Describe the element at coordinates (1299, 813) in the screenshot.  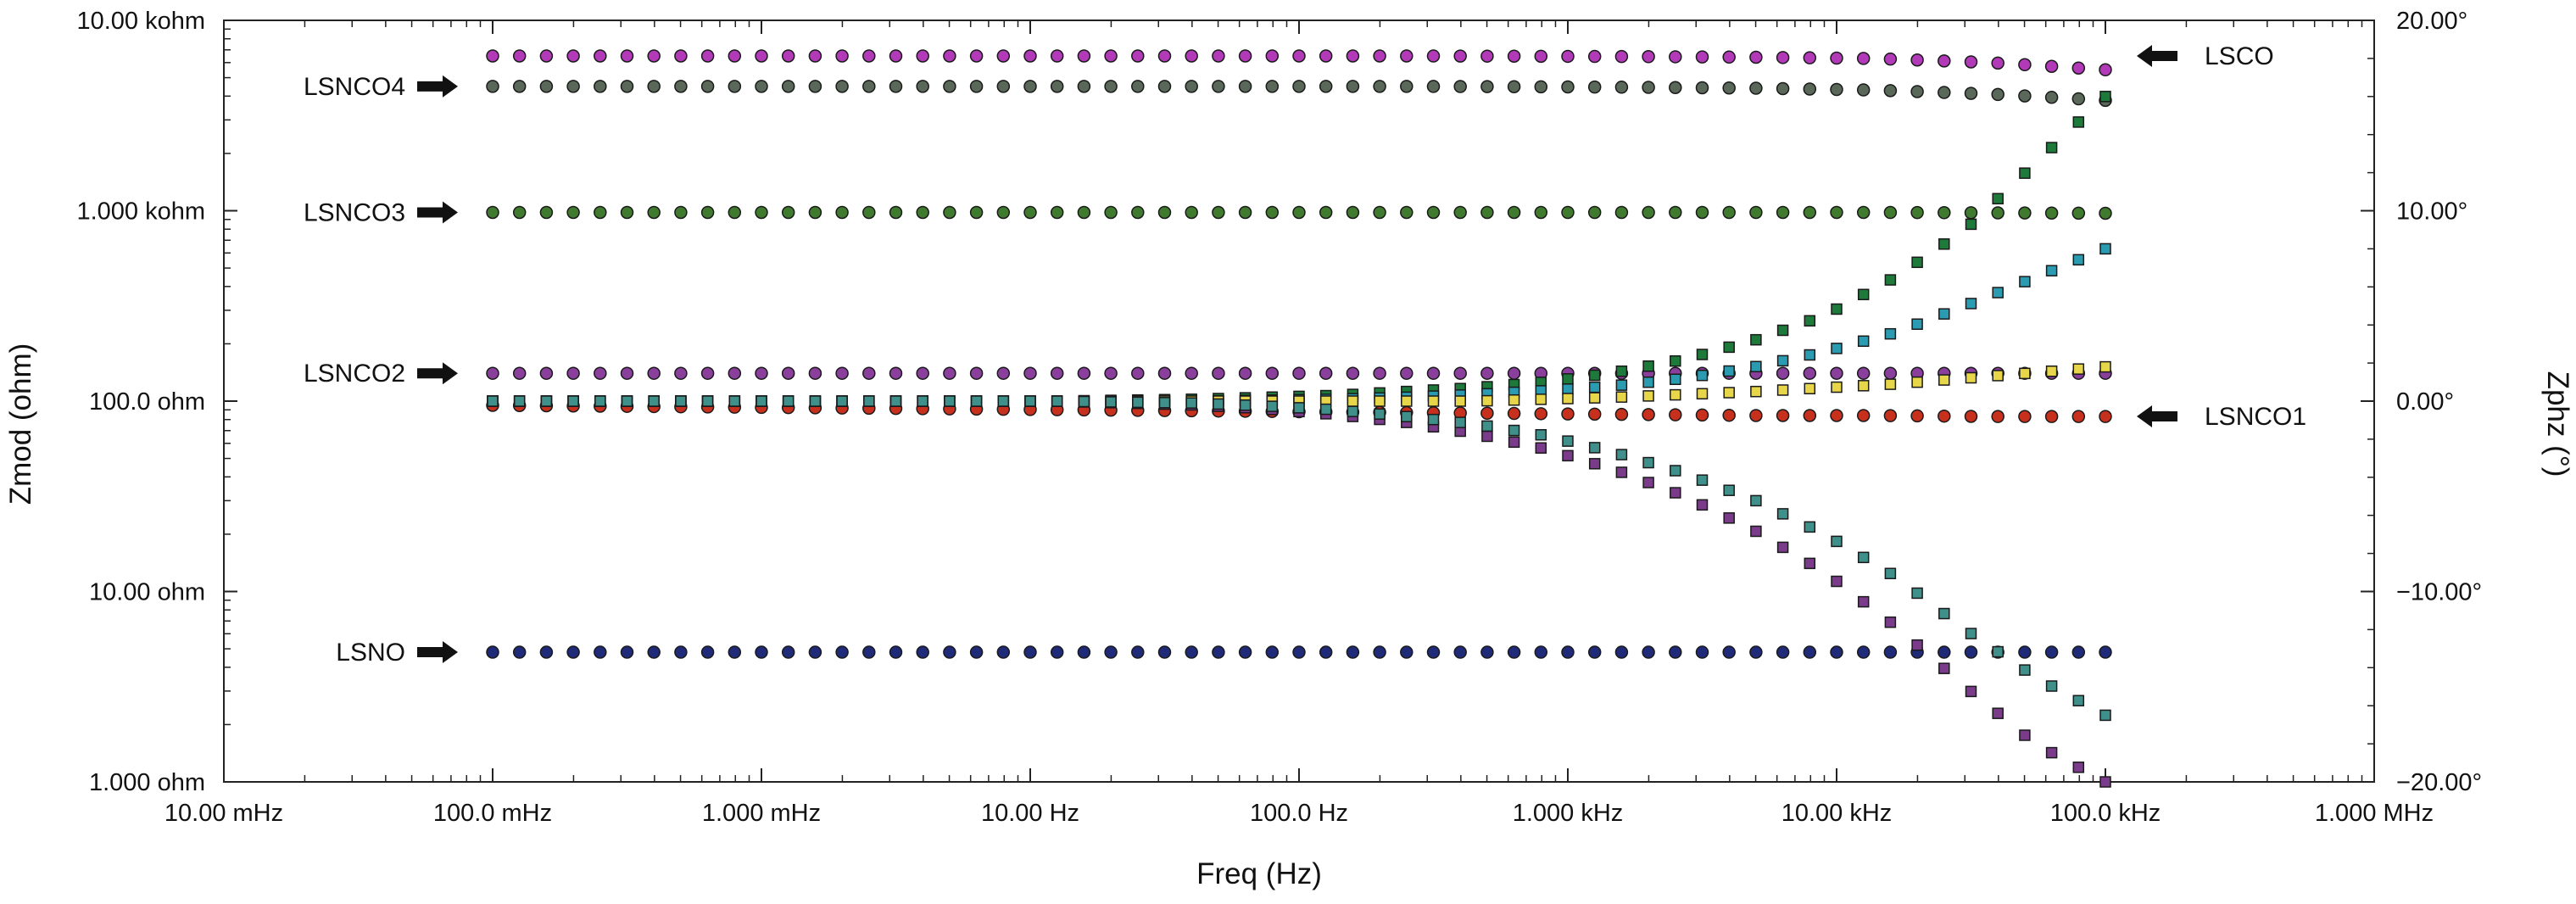
I see `x-tick-label: 100.0 Hz` at that location.